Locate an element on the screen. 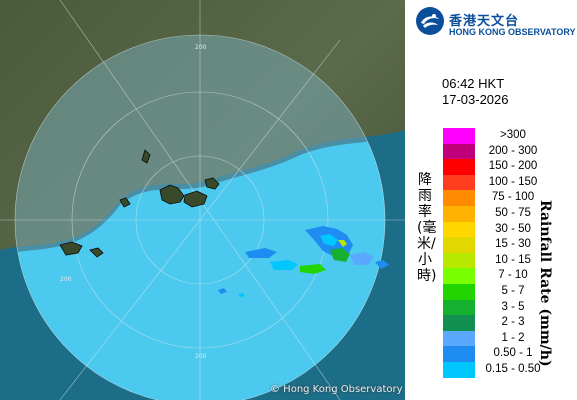  legend-item: 150 - 200 is located at coordinates (490, 167).